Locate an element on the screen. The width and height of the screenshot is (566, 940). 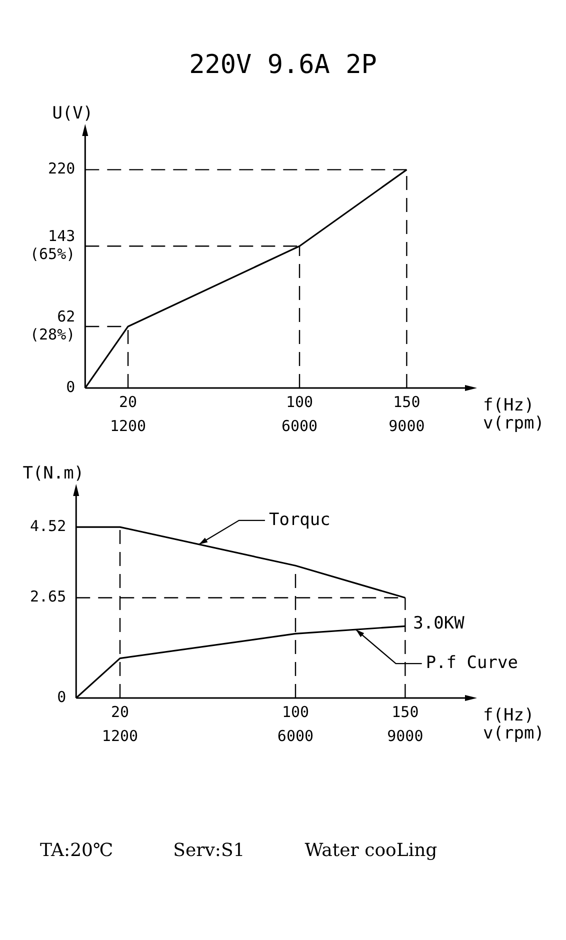
y-axis-title: T(N.m) is located at coordinates (53, 473).